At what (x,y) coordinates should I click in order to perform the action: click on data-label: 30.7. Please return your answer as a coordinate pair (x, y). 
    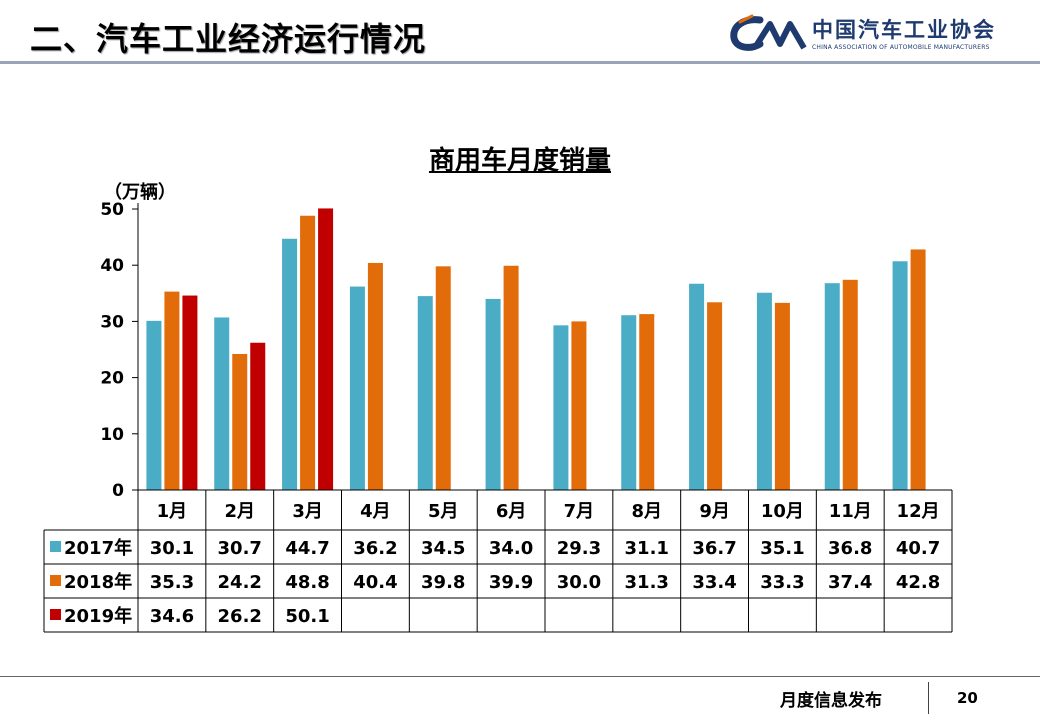
    Looking at the image, I should click on (240, 548).